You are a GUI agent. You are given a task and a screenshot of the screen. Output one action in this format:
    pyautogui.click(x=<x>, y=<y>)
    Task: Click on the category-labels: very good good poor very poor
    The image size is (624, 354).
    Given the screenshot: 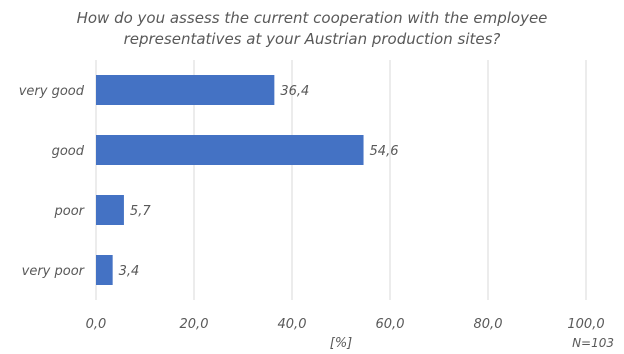 What is the action you would take?
    pyautogui.click(x=52, y=181)
    